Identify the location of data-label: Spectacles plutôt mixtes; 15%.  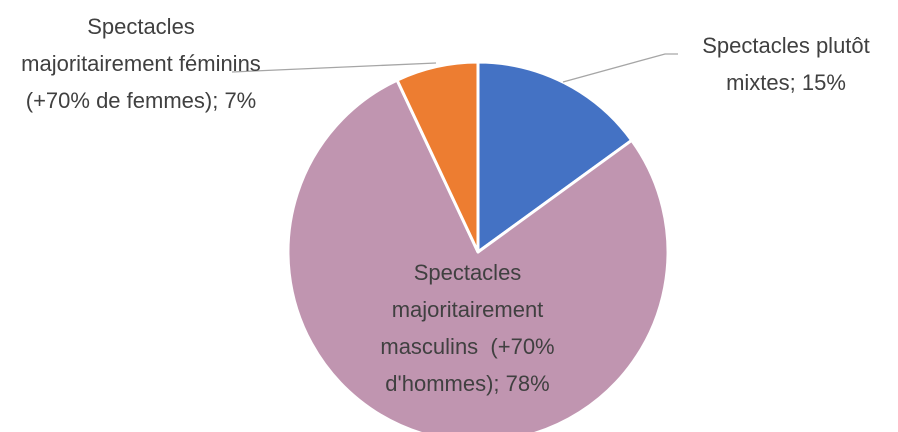
(789, 64).